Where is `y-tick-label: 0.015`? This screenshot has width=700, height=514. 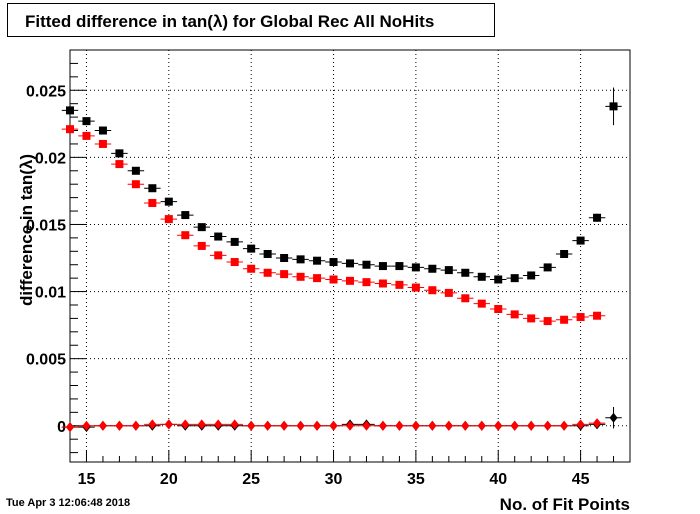
y-tick-label: 0.015 is located at coordinates (46, 225).